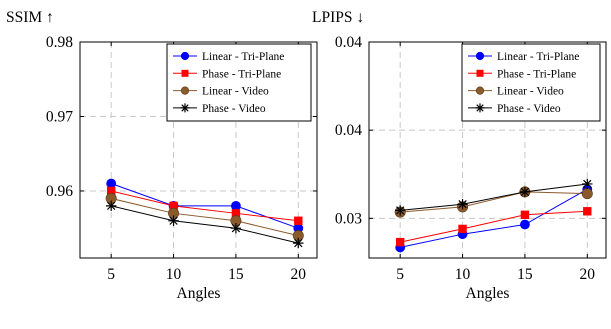 The image size is (611, 329). Describe the element at coordinates (59, 42) in the screenshot. I see `y-tick-label: 0.98` at that location.